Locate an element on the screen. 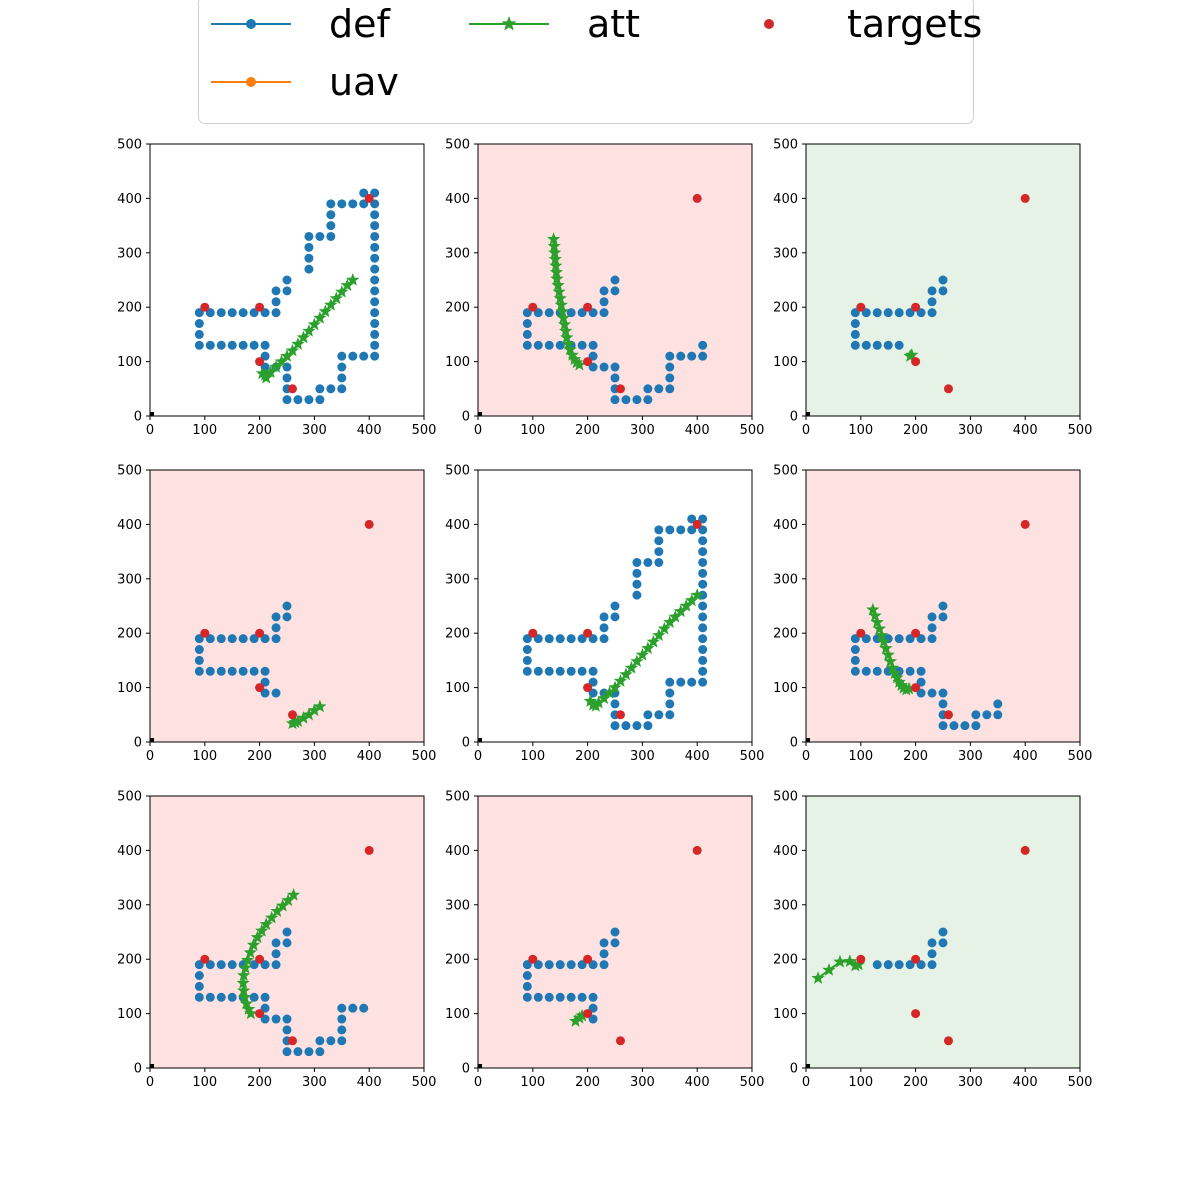 The image size is (1200, 1200). subplot-5: 0 100 200 300 400 500 0 100 200 300 400 500 is located at coordinates (604, 614).